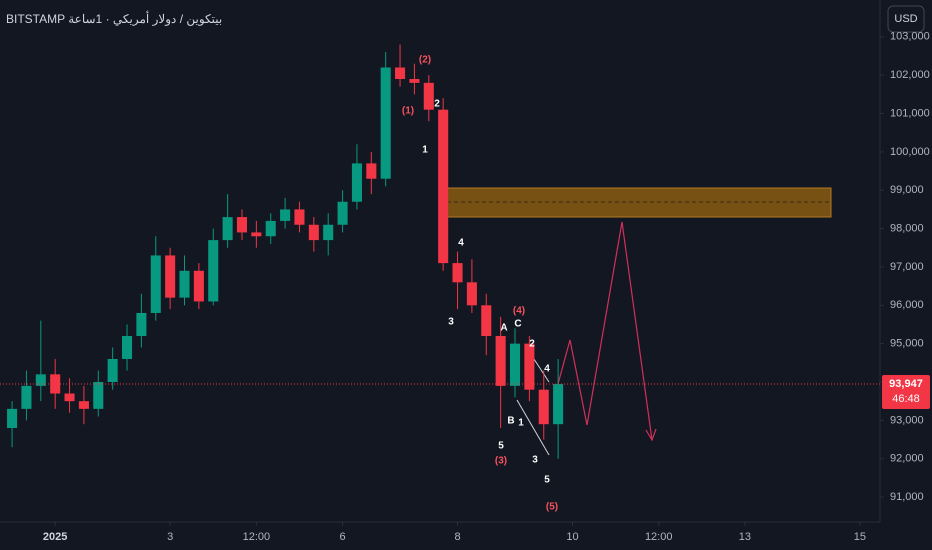 The width and height of the screenshot is (932, 550). I want to click on x-tick-label: 8, so click(457, 537).